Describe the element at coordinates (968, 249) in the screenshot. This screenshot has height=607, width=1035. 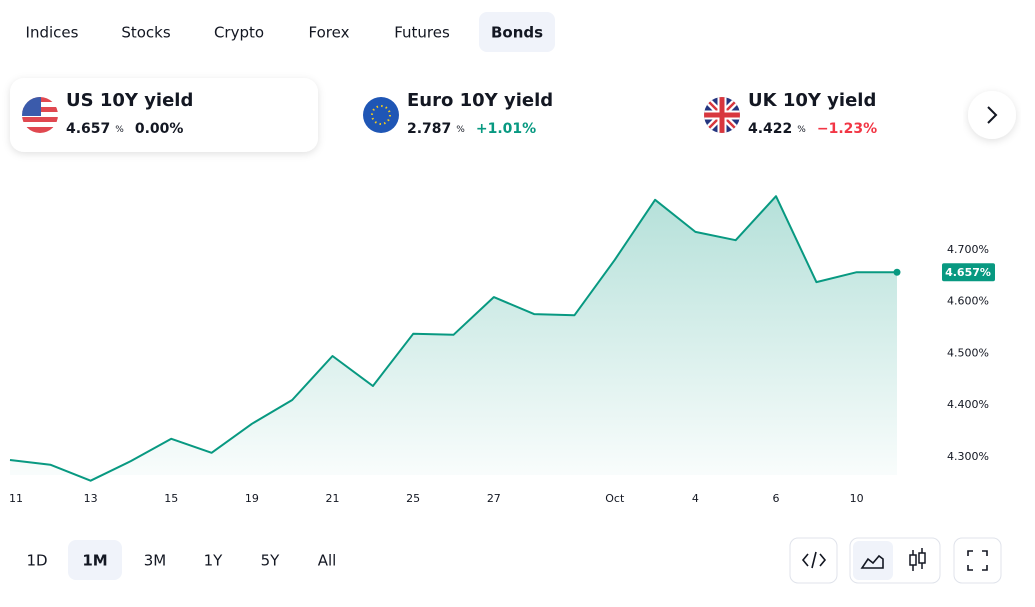
I see `y-tick-label: 4.700%` at that location.